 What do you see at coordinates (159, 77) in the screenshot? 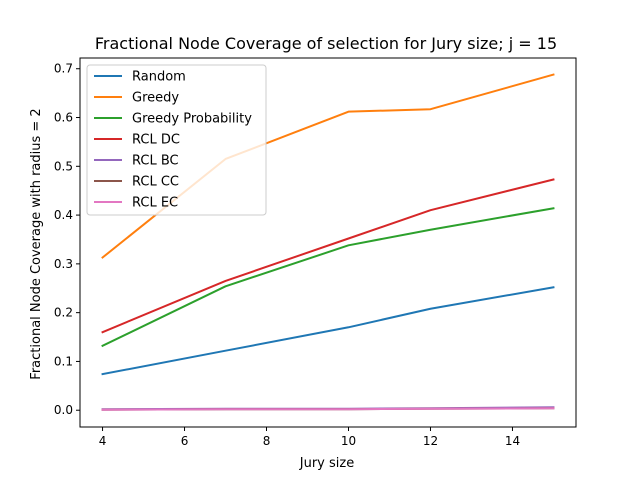
I see `legend-label: Random` at bounding box center [159, 77].